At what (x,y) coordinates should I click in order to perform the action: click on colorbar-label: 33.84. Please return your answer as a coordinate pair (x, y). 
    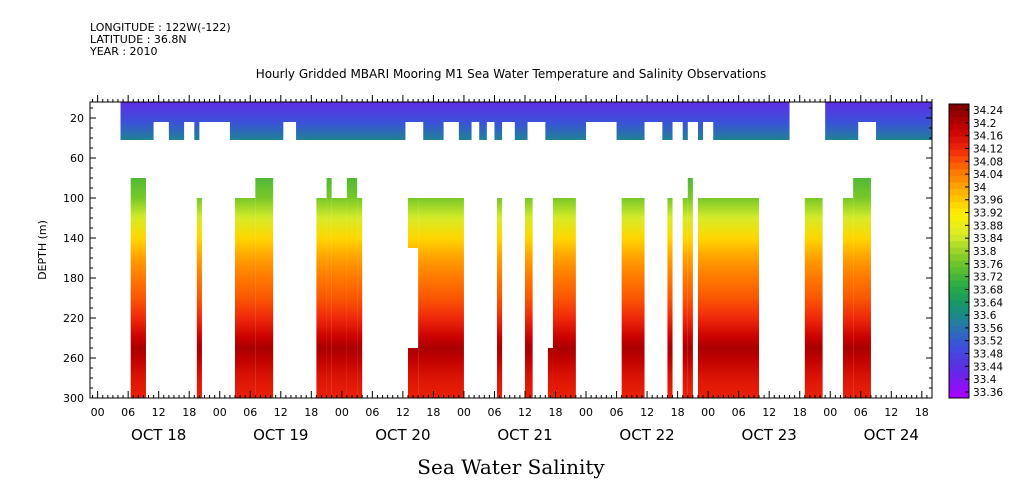
    Looking at the image, I should click on (988, 239).